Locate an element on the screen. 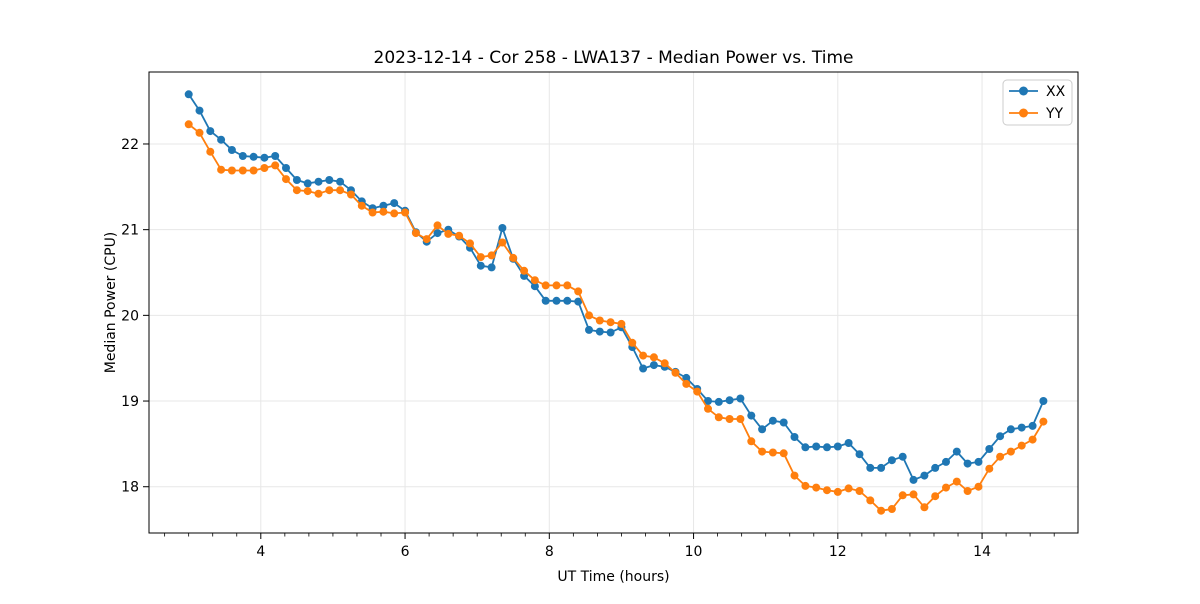 The image size is (1200, 604). legend-entry-marker is located at coordinates (1023, 91).